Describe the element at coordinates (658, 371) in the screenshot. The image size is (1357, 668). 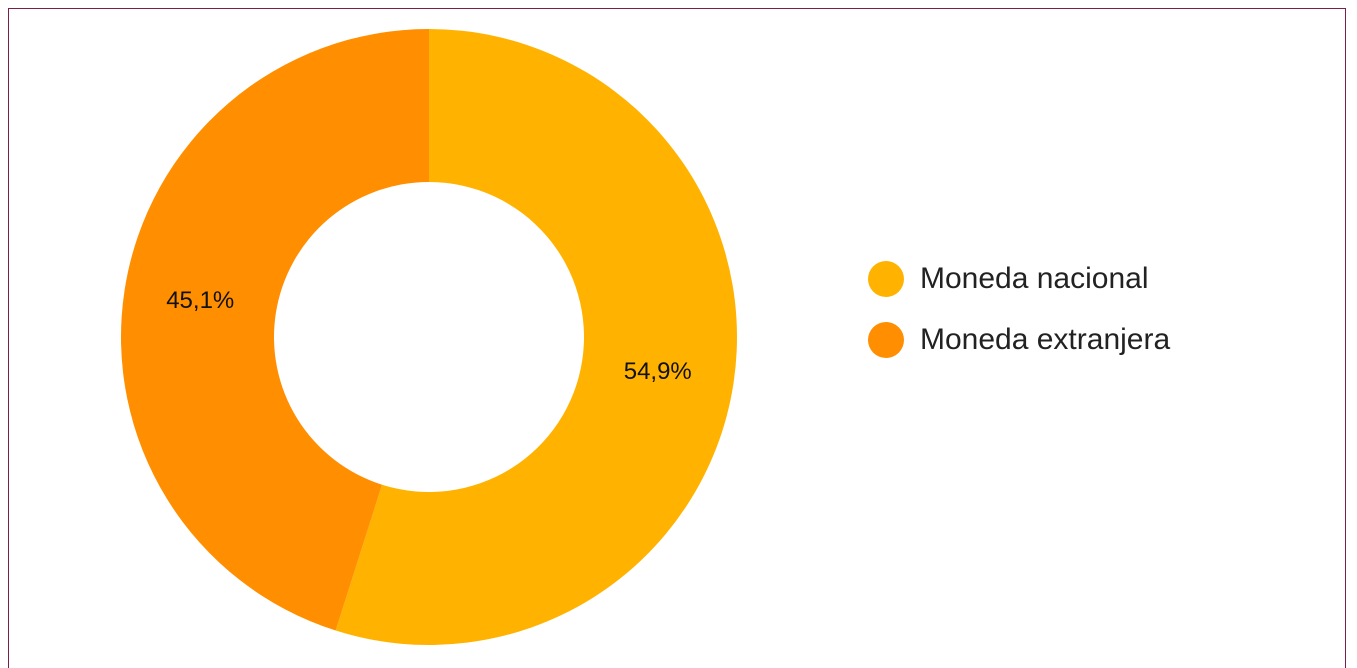
I see `value-label: 54,9%` at that location.